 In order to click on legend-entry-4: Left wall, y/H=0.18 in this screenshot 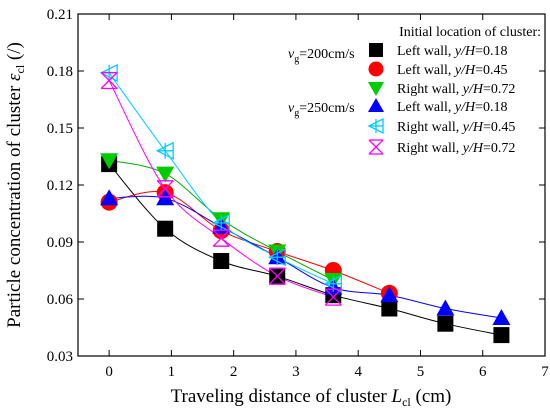, I will do `click(452, 107)`.